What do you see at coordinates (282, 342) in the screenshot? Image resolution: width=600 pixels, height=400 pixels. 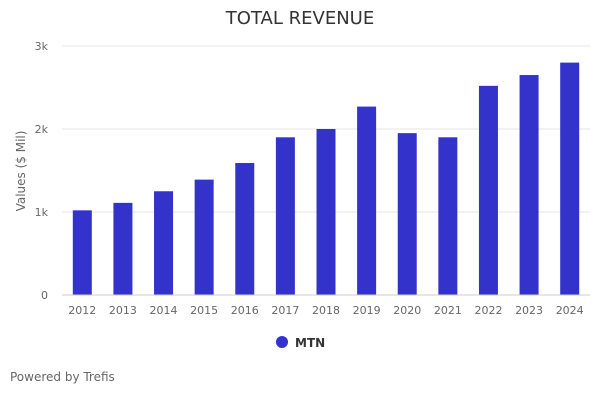 I see `legend-marker-icon` at bounding box center [282, 342].